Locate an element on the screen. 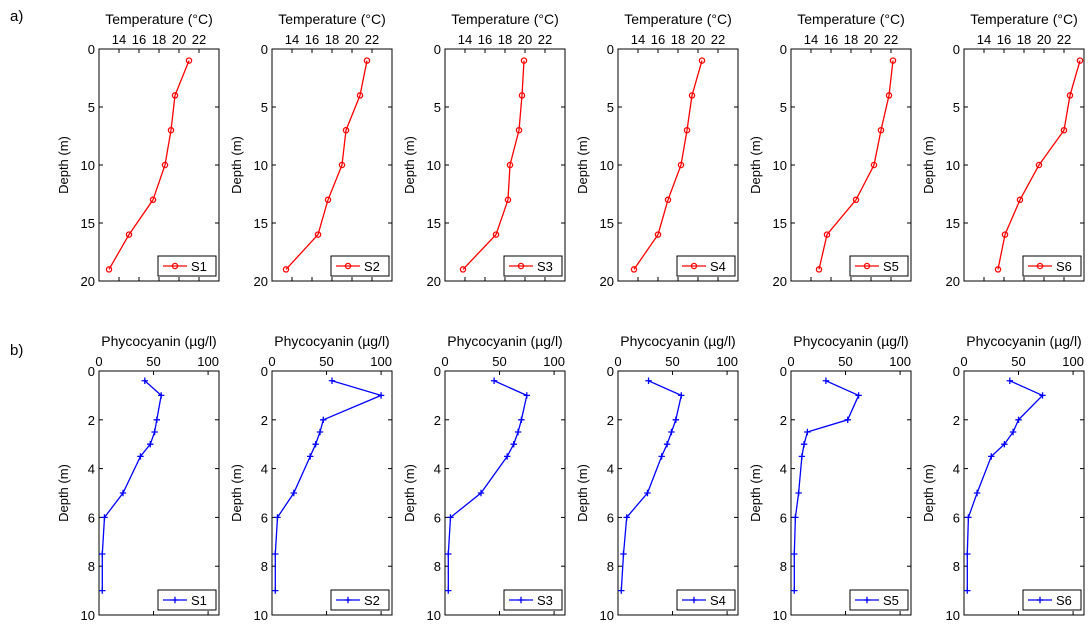  panel-label-b: b) is located at coordinates (16, 350).